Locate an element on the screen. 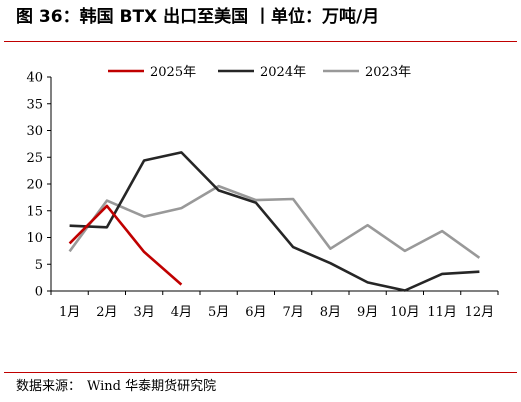  x-tick-label: 1月 is located at coordinates (69, 312).